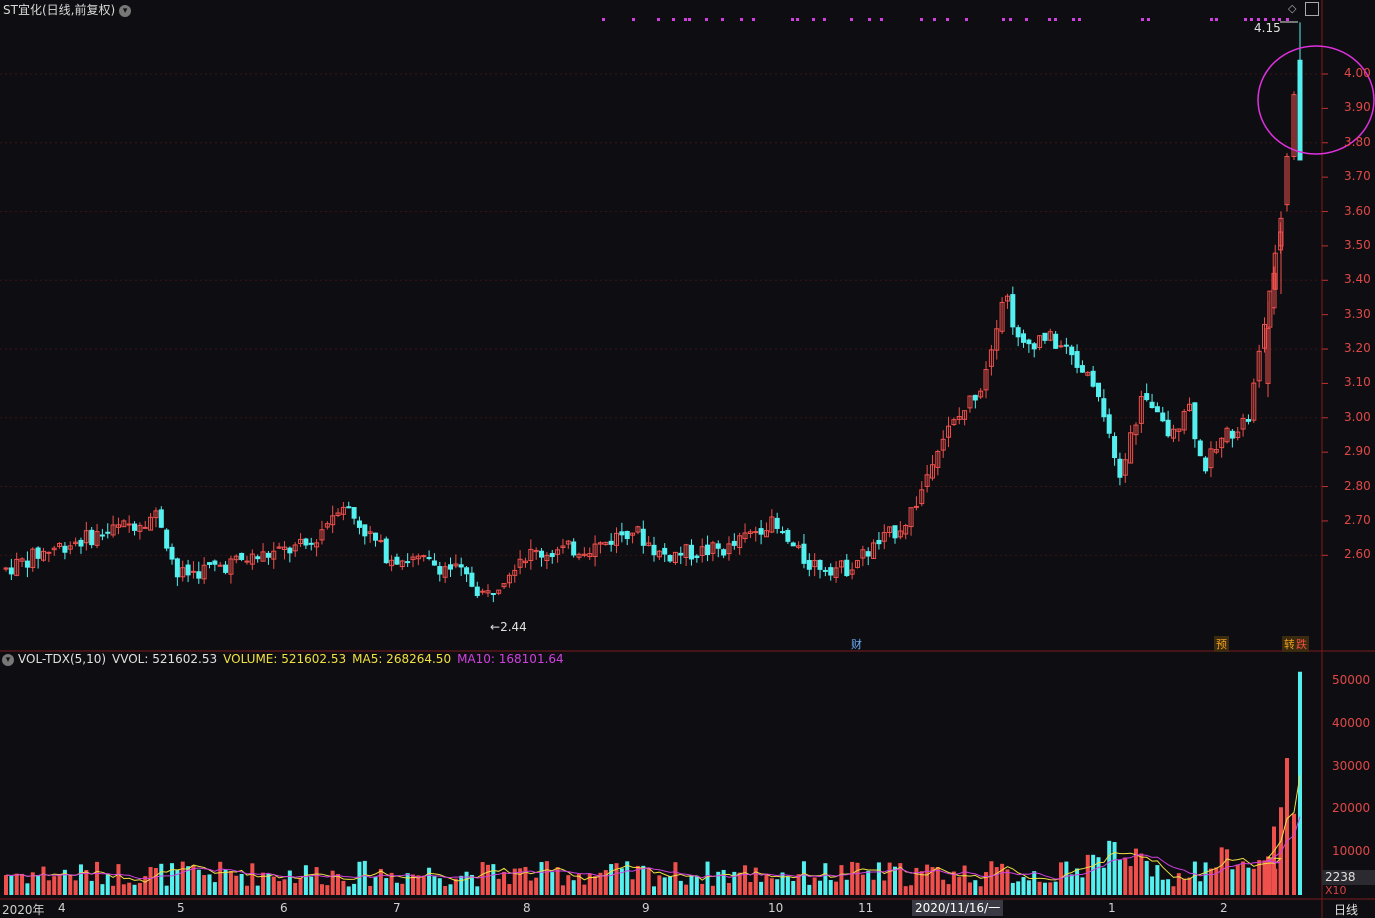  Describe the element at coordinates (1224, 908) in the screenshot. I see `time-tick-label: 2` at that location.